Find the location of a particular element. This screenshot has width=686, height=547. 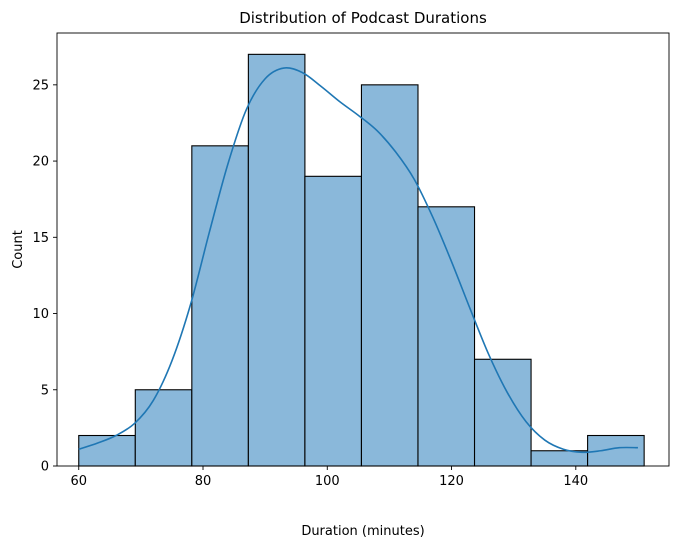

y-tick-label: 20 is located at coordinates (40, 162).